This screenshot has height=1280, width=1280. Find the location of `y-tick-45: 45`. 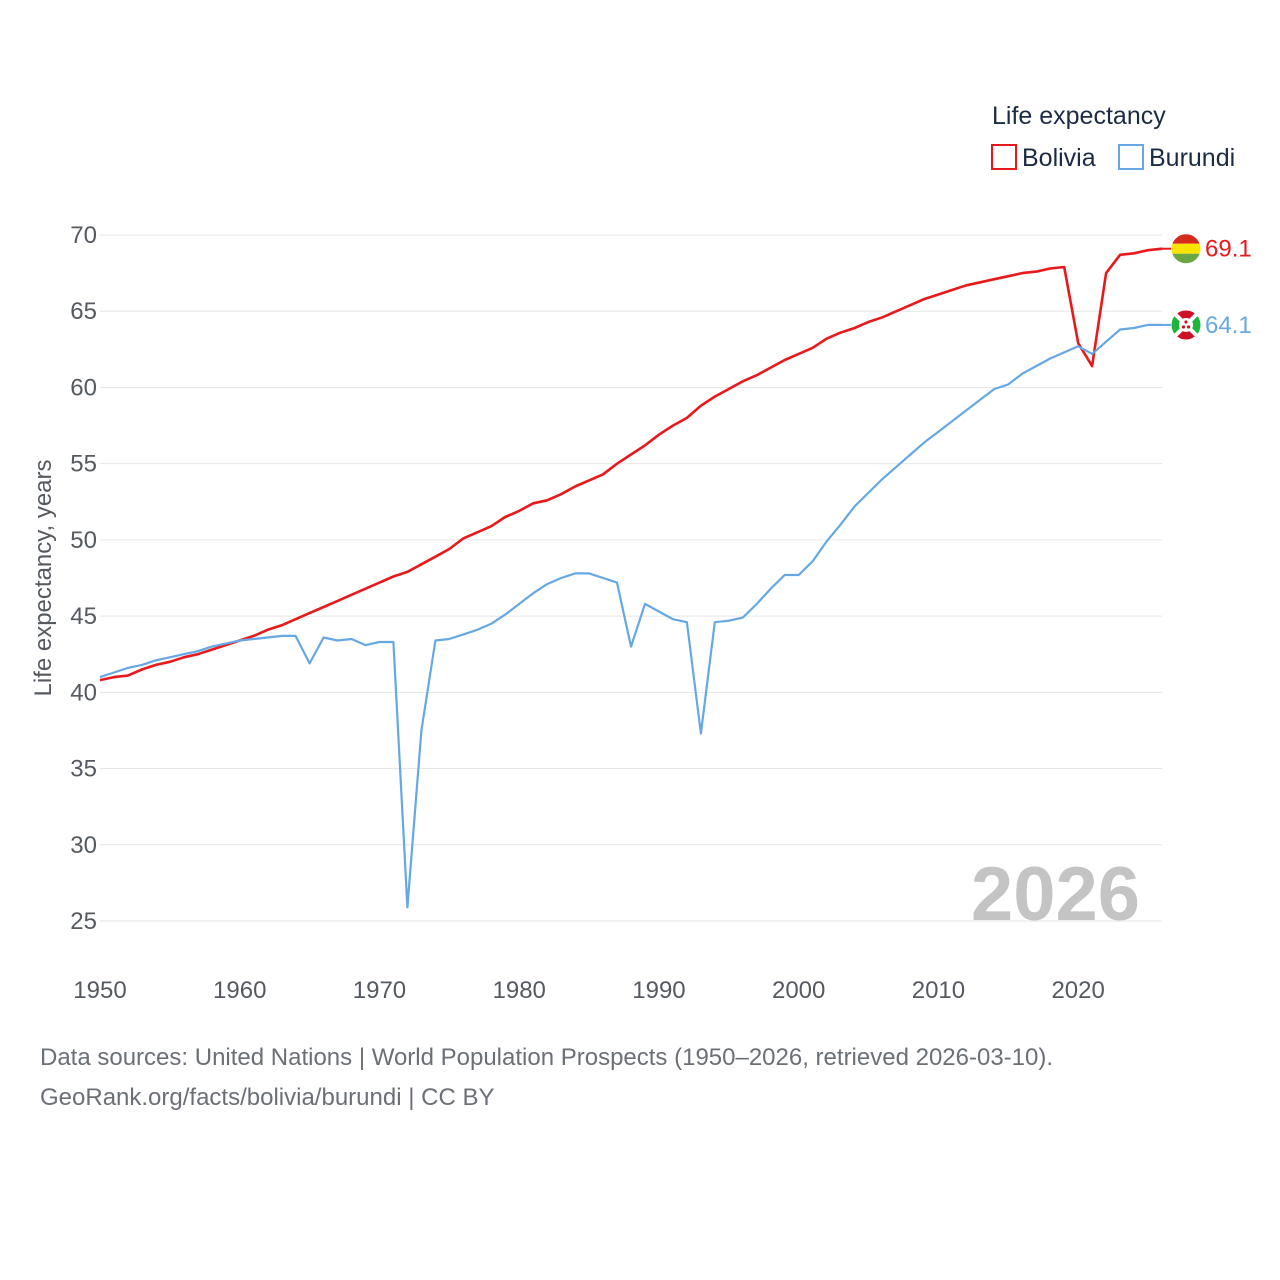

y-tick-45: 45 is located at coordinates (83, 616).